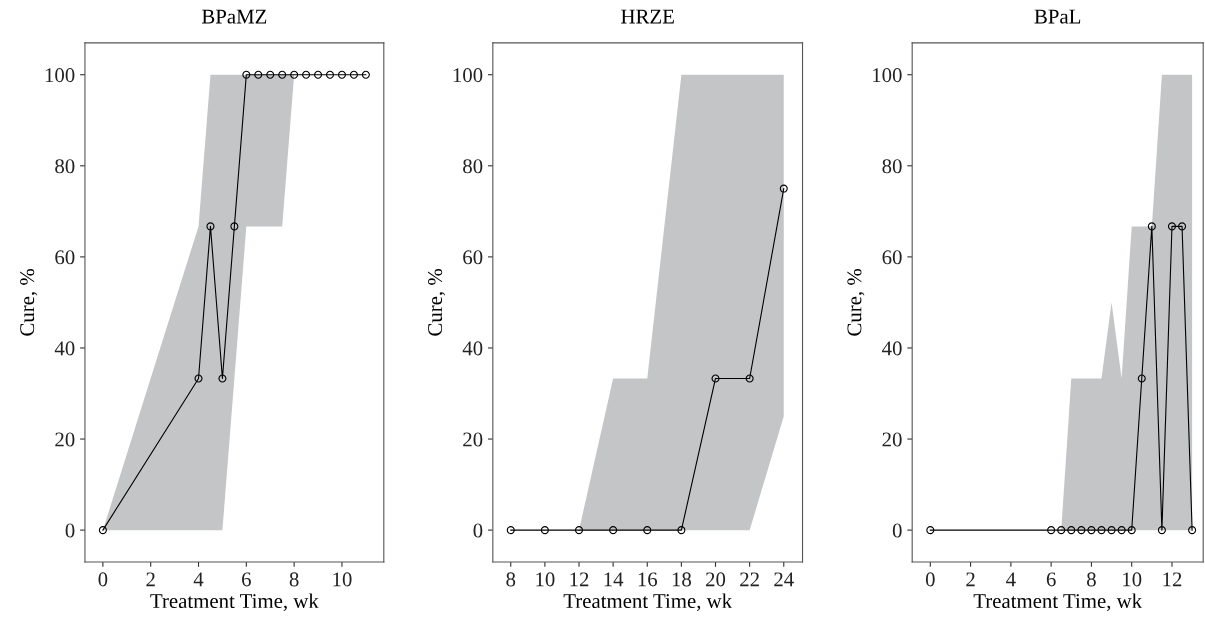 The image size is (1205, 621). Describe the element at coordinates (614, 579) in the screenshot. I see `x-tick-label: 14` at that location.